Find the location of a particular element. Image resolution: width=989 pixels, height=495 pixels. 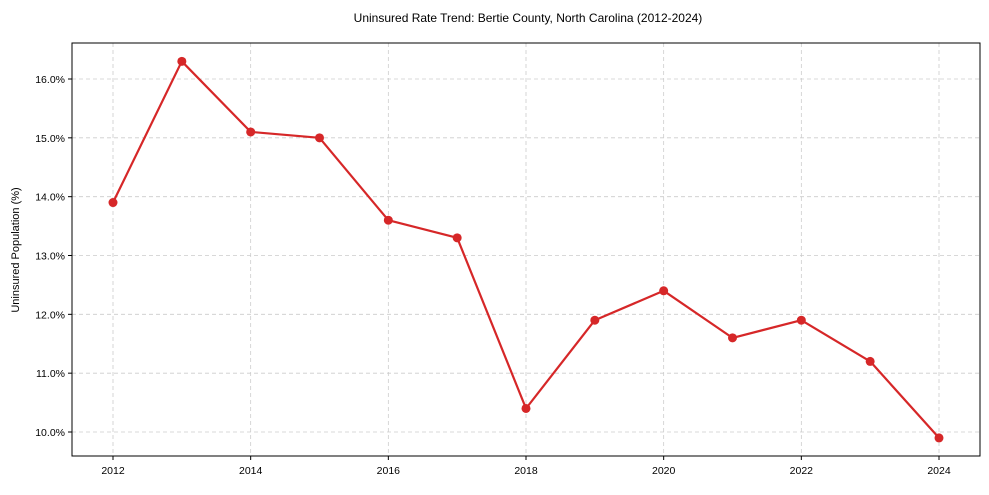

y-tick-label: 14.0% is located at coordinates (50, 198).